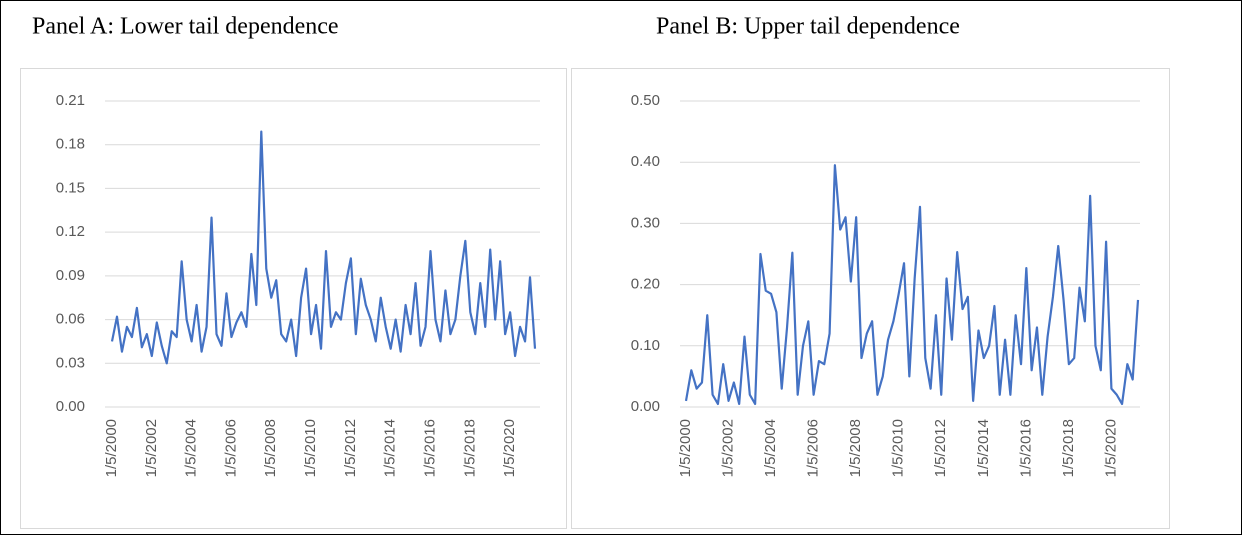  I want to click on y-tick-label: 0.03, so click(70, 362).